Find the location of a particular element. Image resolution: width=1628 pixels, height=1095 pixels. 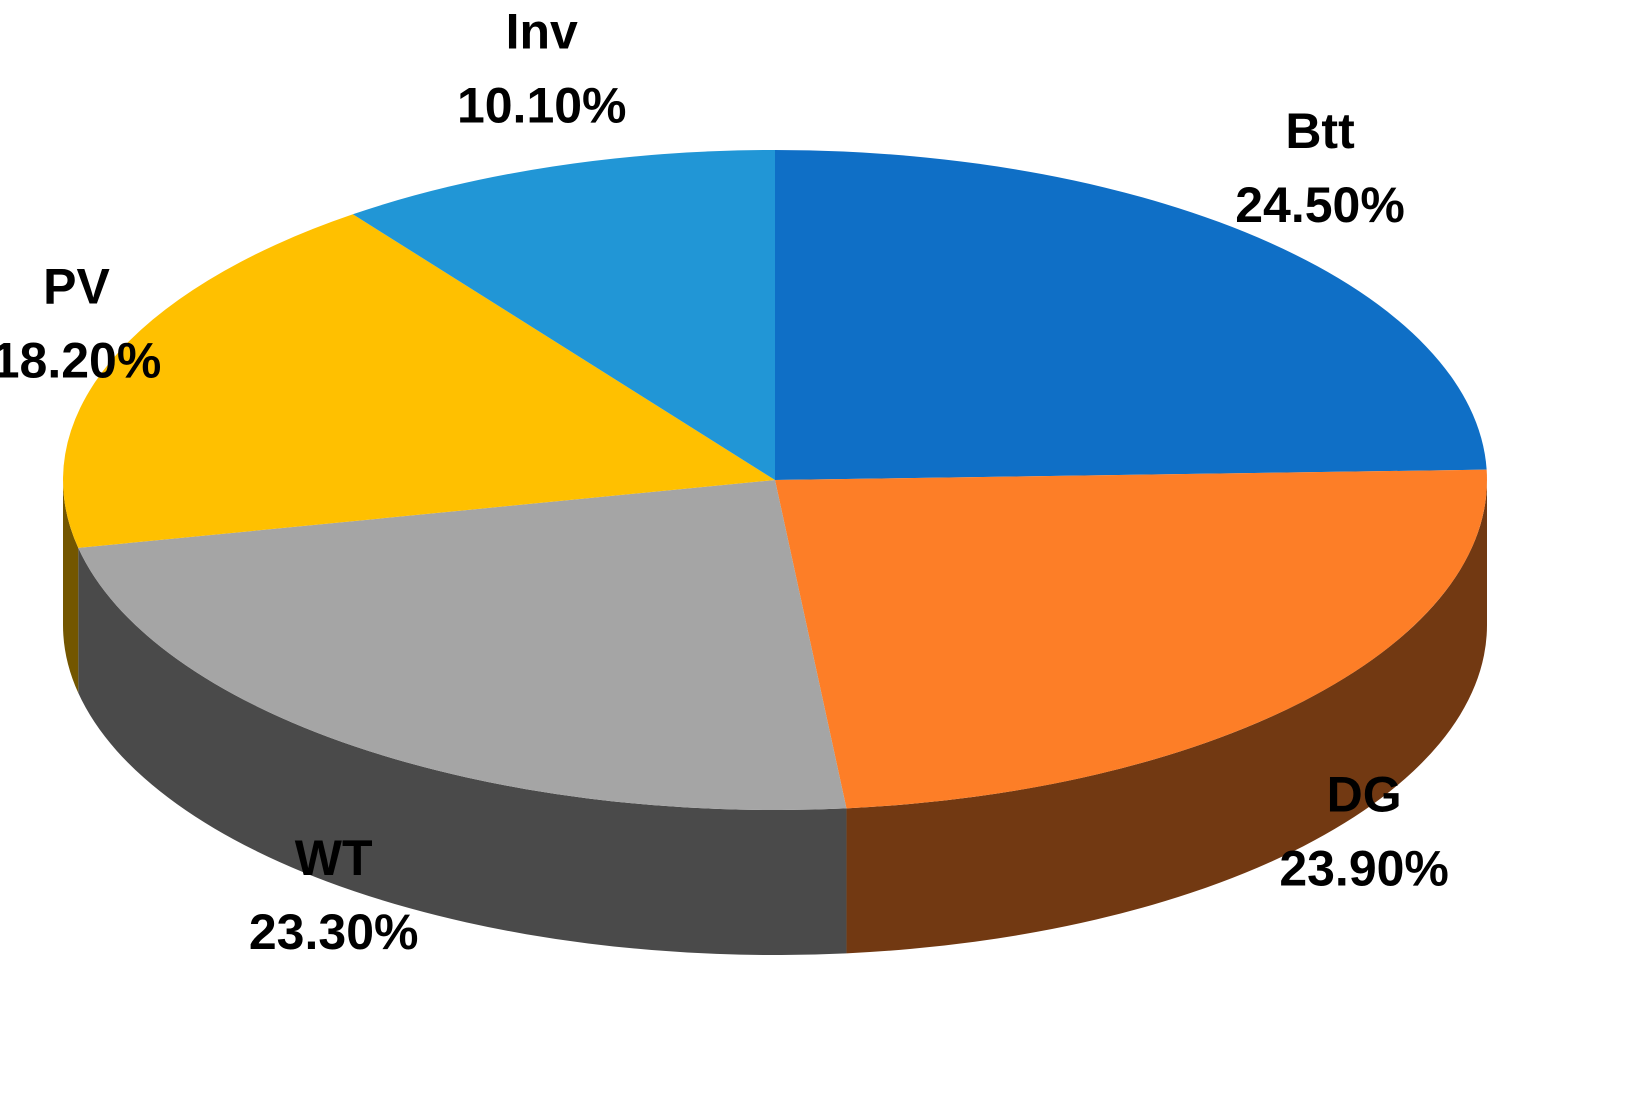

slice-side is located at coordinates (71, 586).